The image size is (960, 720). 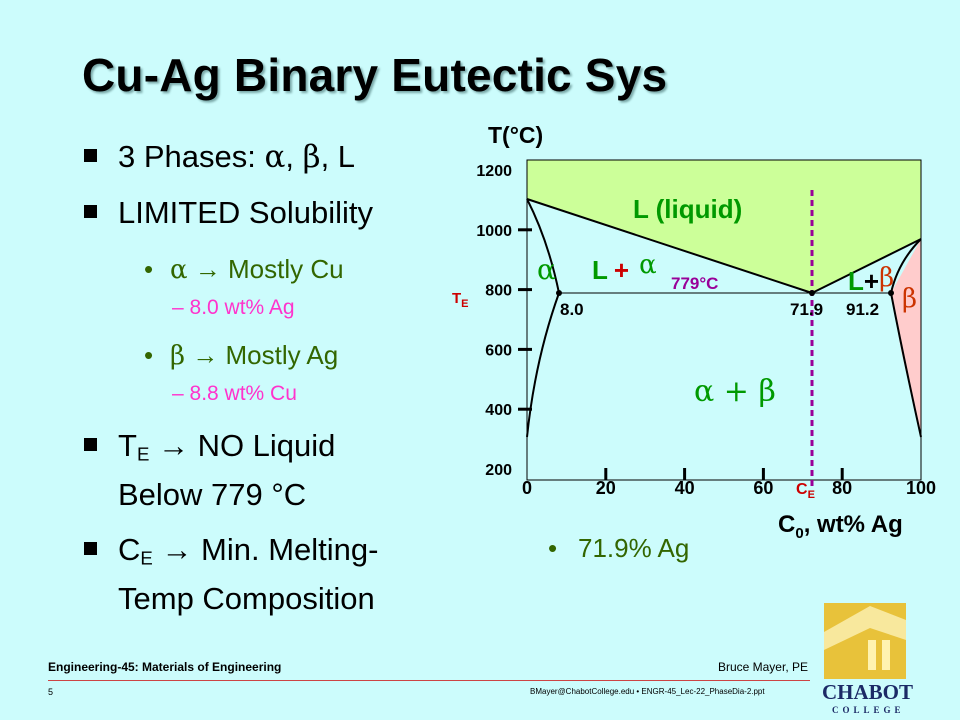 What do you see at coordinates (856, 281) in the screenshot?
I see `l-beta-L: L` at bounding box center [856, 281].